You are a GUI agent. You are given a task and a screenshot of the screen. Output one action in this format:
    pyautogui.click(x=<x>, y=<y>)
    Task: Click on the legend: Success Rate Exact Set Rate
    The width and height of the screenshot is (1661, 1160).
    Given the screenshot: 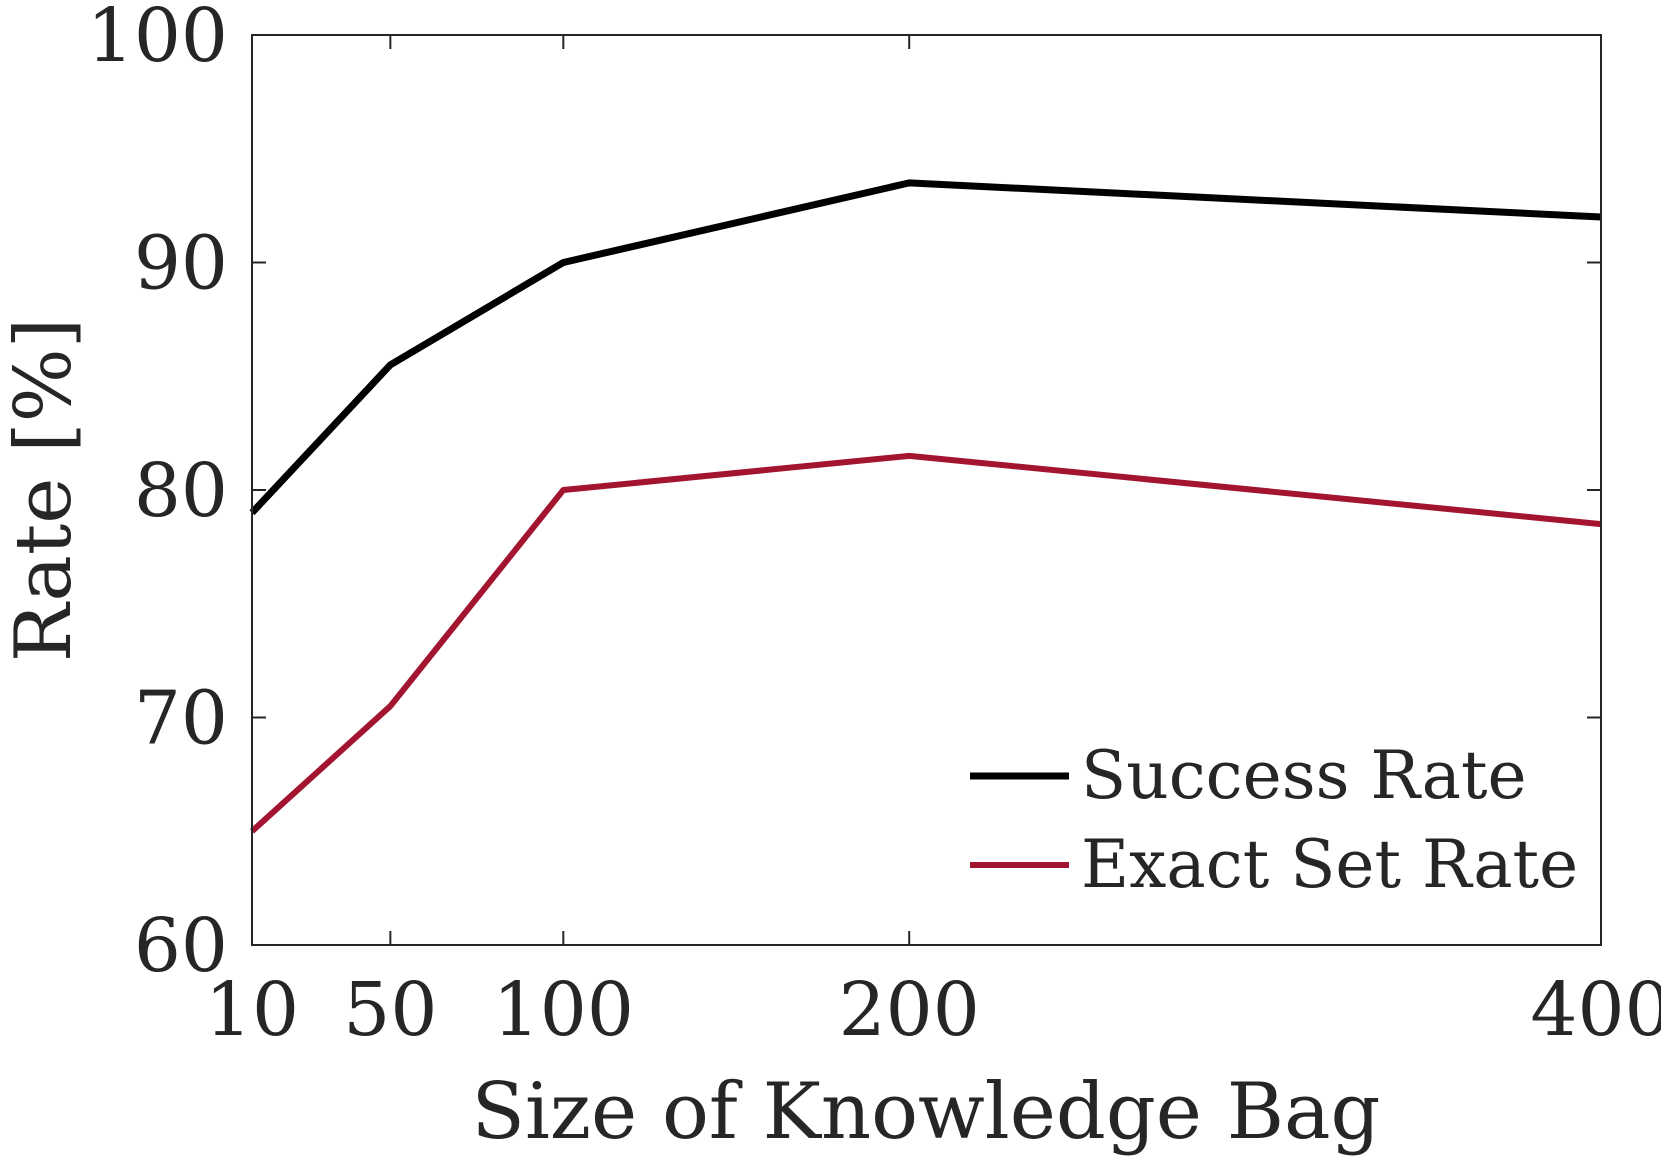 What is the action you would take?
    pyautogui.click(x=1274, y=820)
    